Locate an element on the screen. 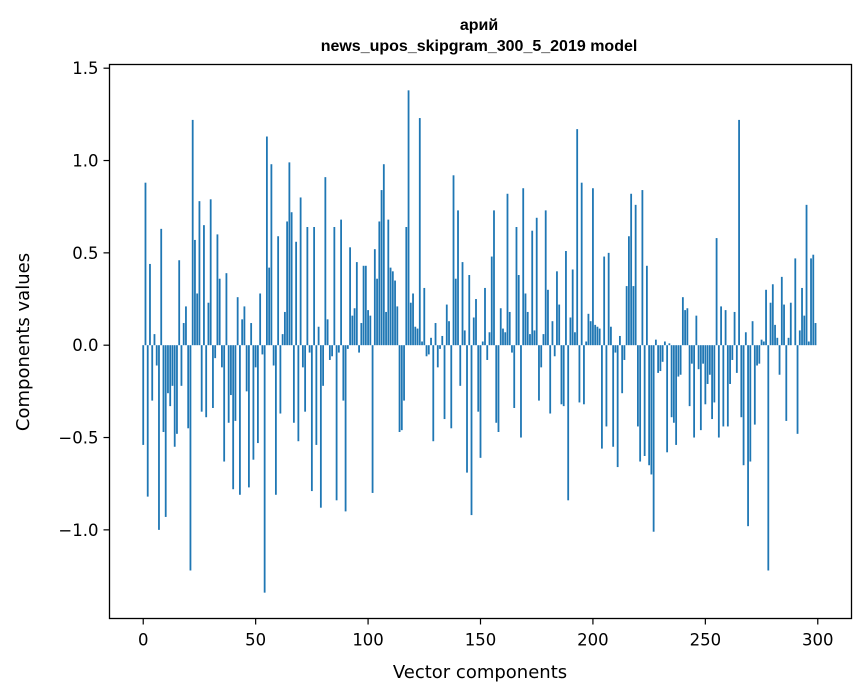 This screenshot has width=867, height=700. y-tick-label: 1.5 is located at coordinates (85, 68).